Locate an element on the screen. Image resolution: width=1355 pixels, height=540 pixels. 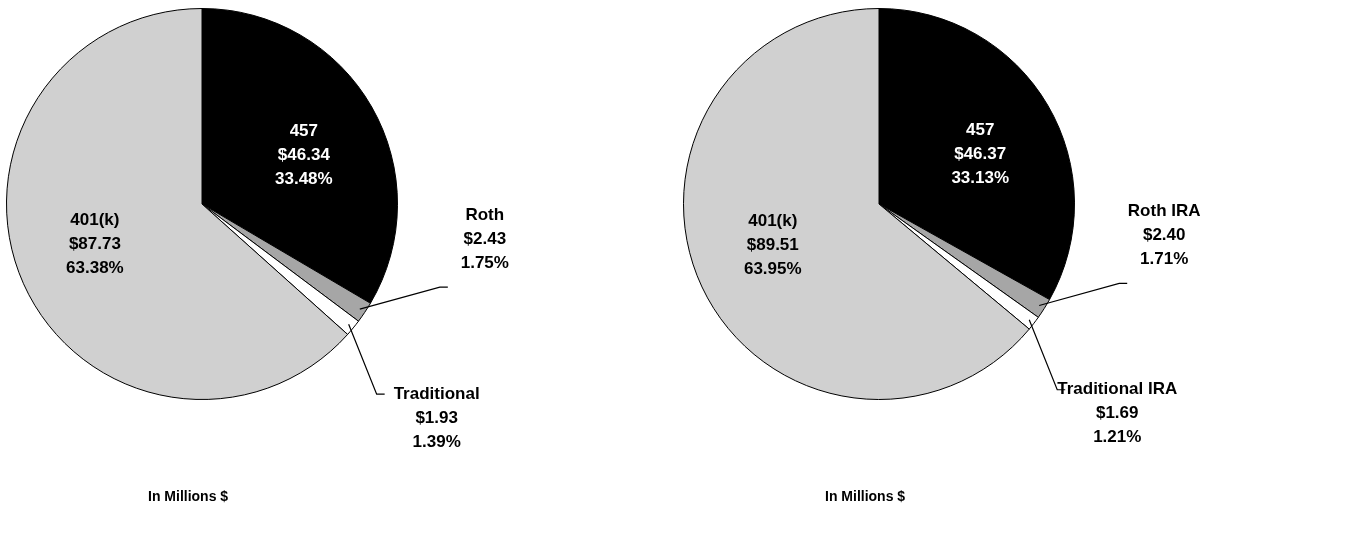
data-label: $1.93 1.39% is located at coordinates (436, 429).